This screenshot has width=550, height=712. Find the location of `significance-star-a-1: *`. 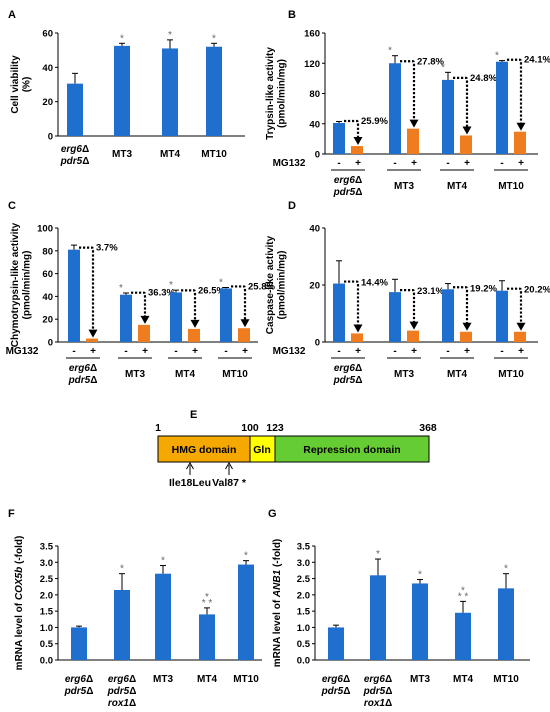

significance-star-a-1: * is located at coordinates (122, 38).